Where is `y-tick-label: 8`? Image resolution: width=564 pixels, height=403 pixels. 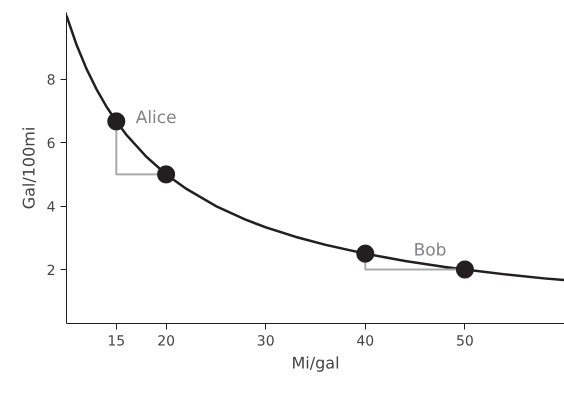
y-tick-label: 8 is located at coordinates (51, 80).